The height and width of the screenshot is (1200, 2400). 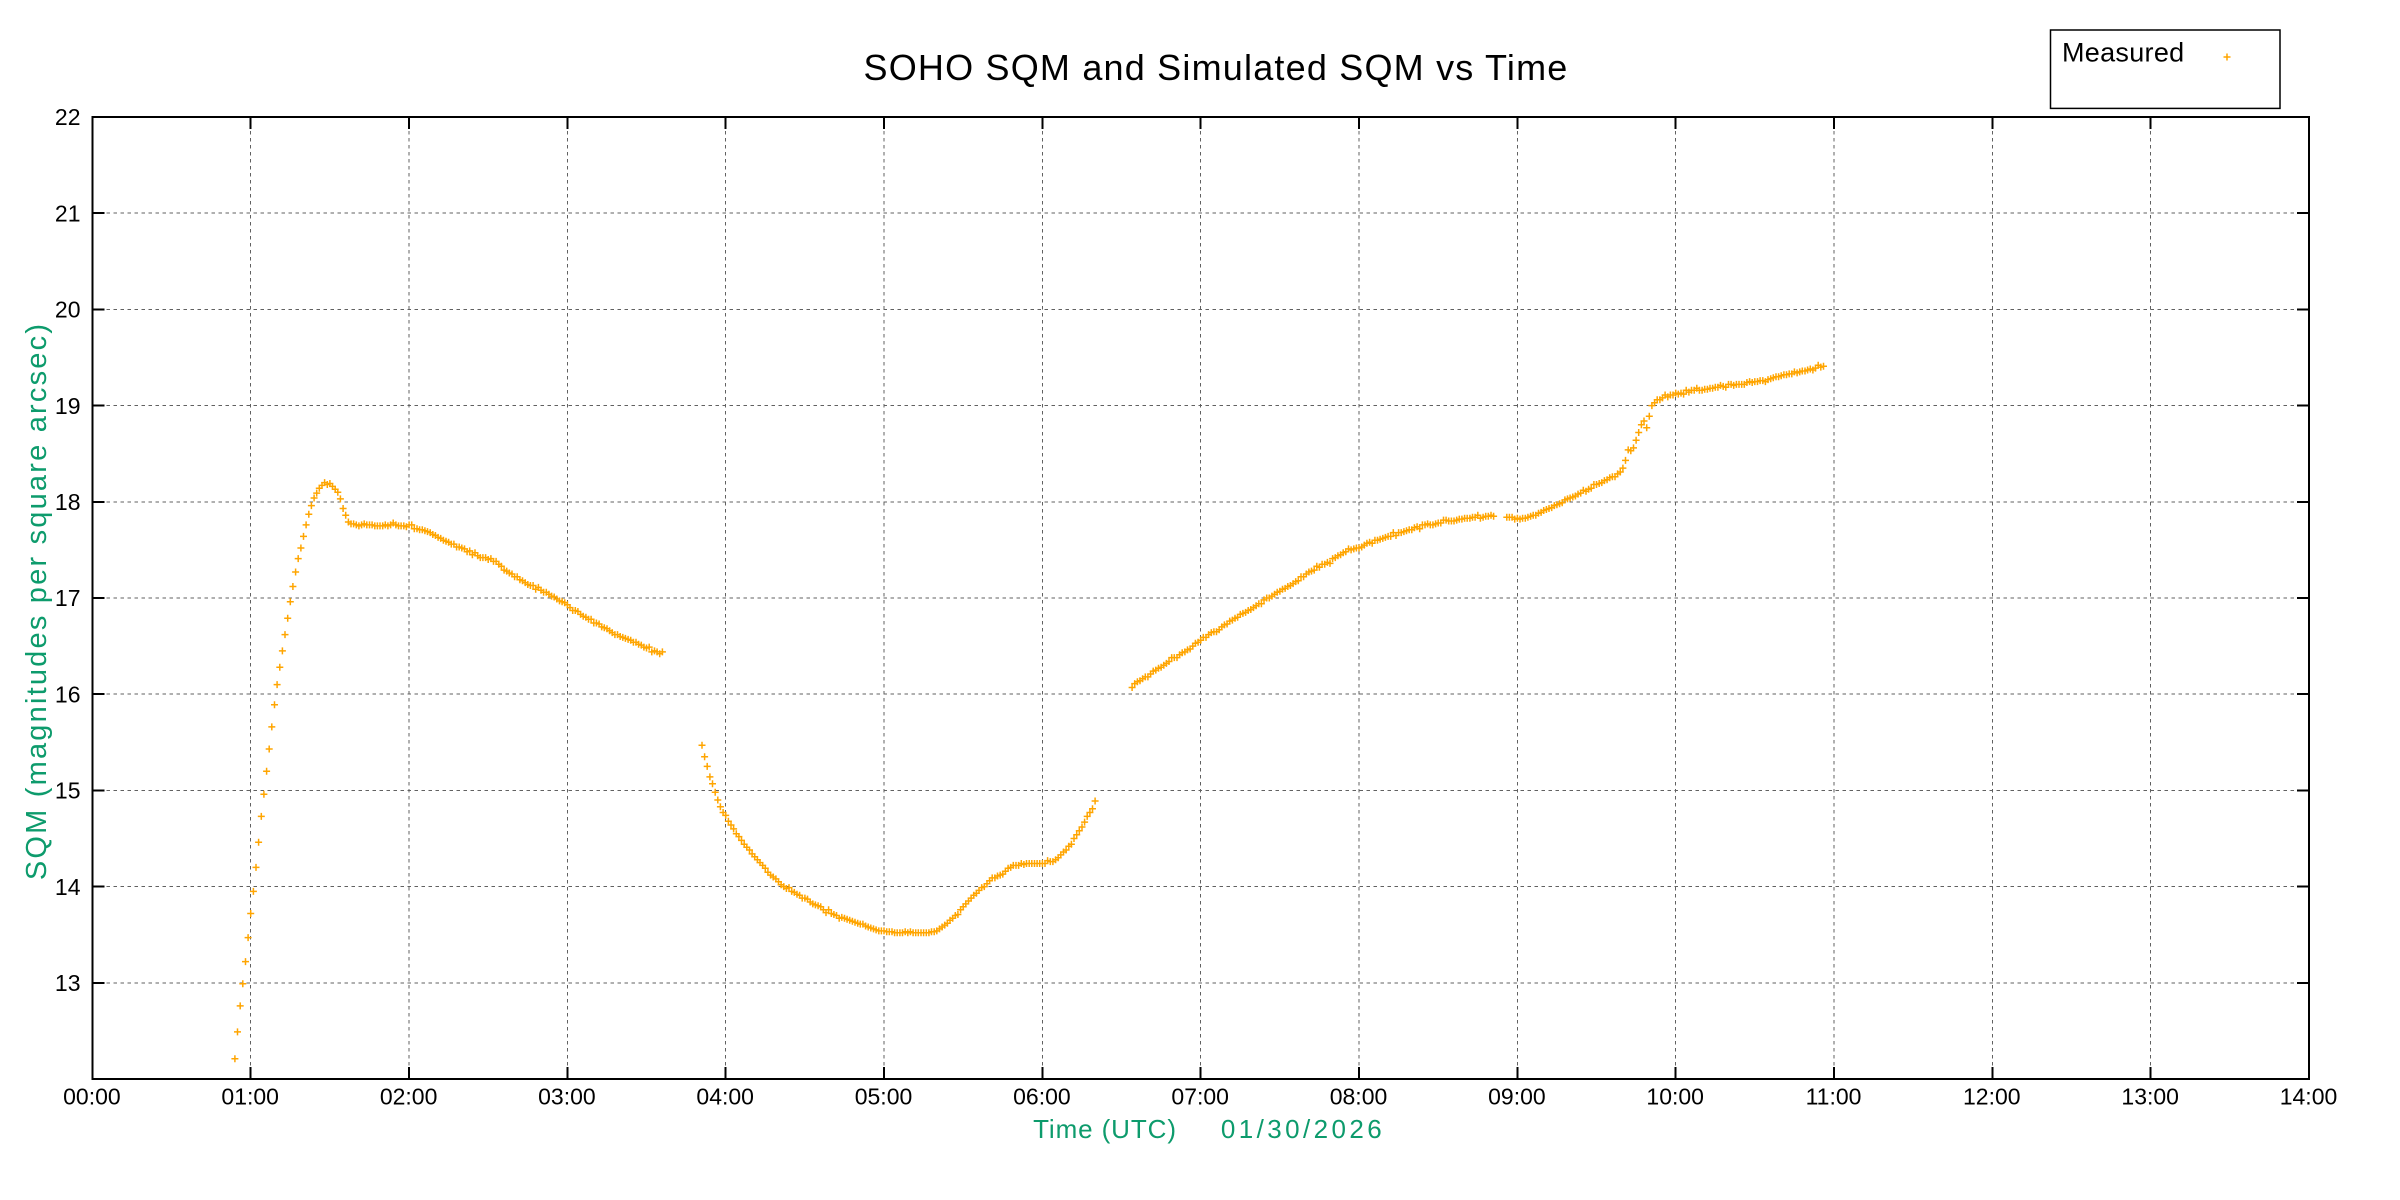 I want to click on svg-text: 06:00, so click(x=1042, y=1097).